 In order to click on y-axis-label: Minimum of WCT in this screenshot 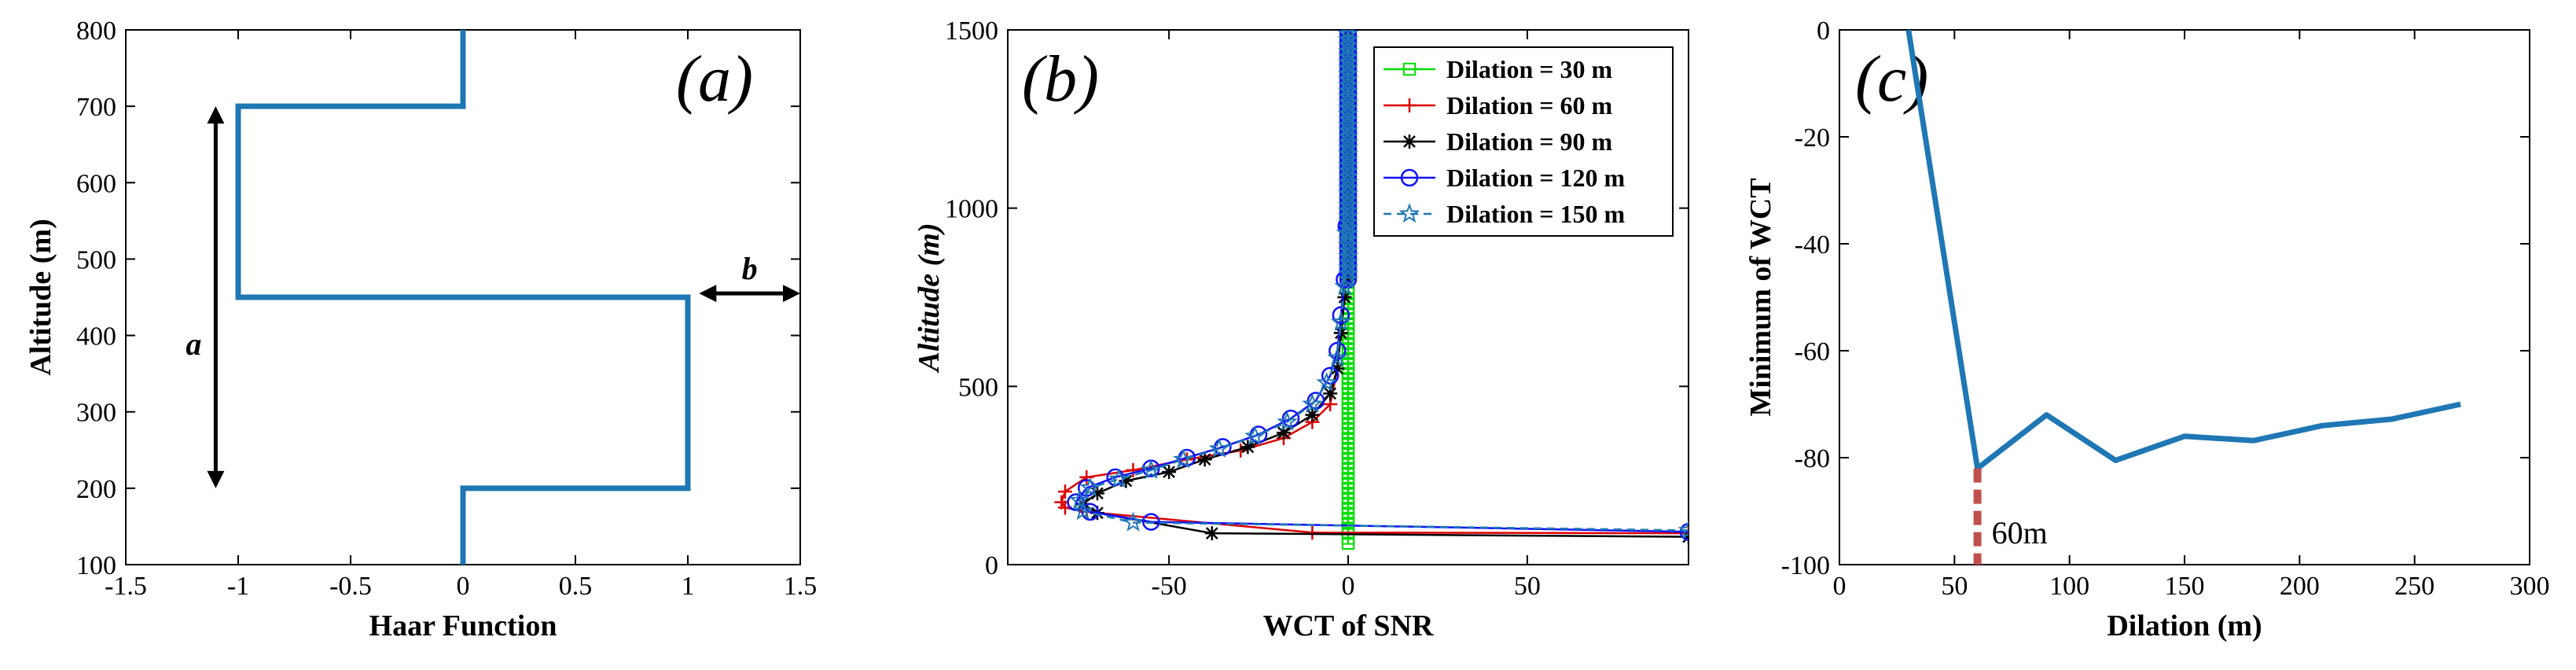, I will do `click(1760, 297)`.